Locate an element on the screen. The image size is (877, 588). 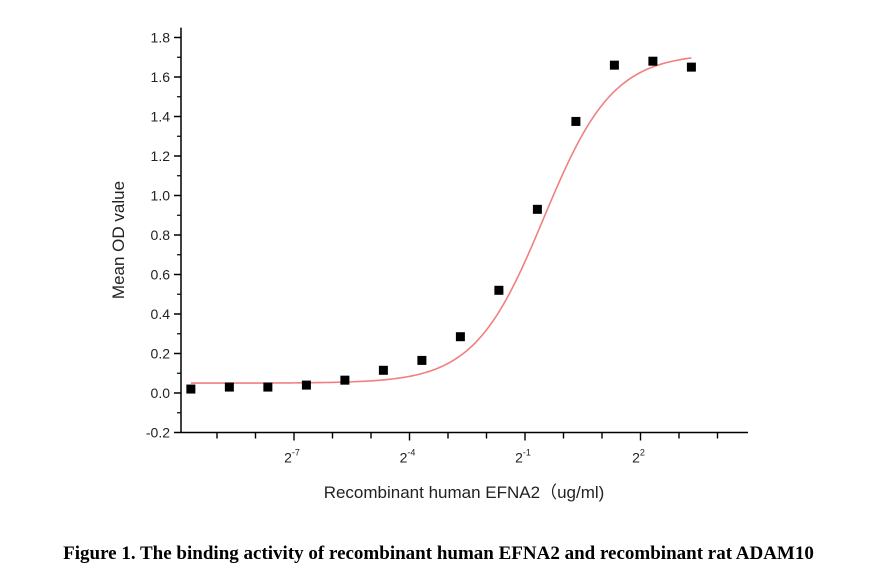
x-tick-label: 22 is located at coordinates (638, 457).